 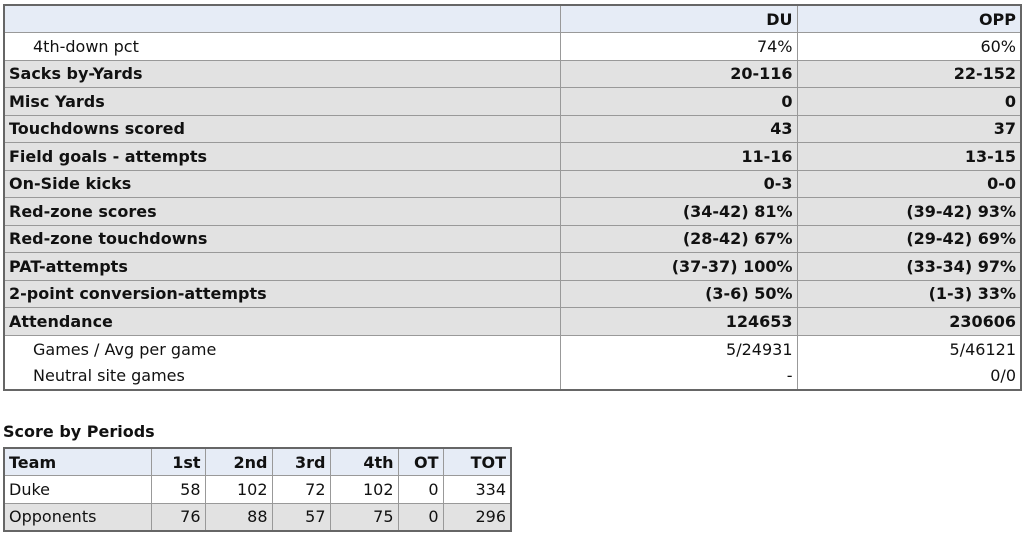 I want to click on stat-row: Attendance 124653 230606, so click(x=512, y=321).